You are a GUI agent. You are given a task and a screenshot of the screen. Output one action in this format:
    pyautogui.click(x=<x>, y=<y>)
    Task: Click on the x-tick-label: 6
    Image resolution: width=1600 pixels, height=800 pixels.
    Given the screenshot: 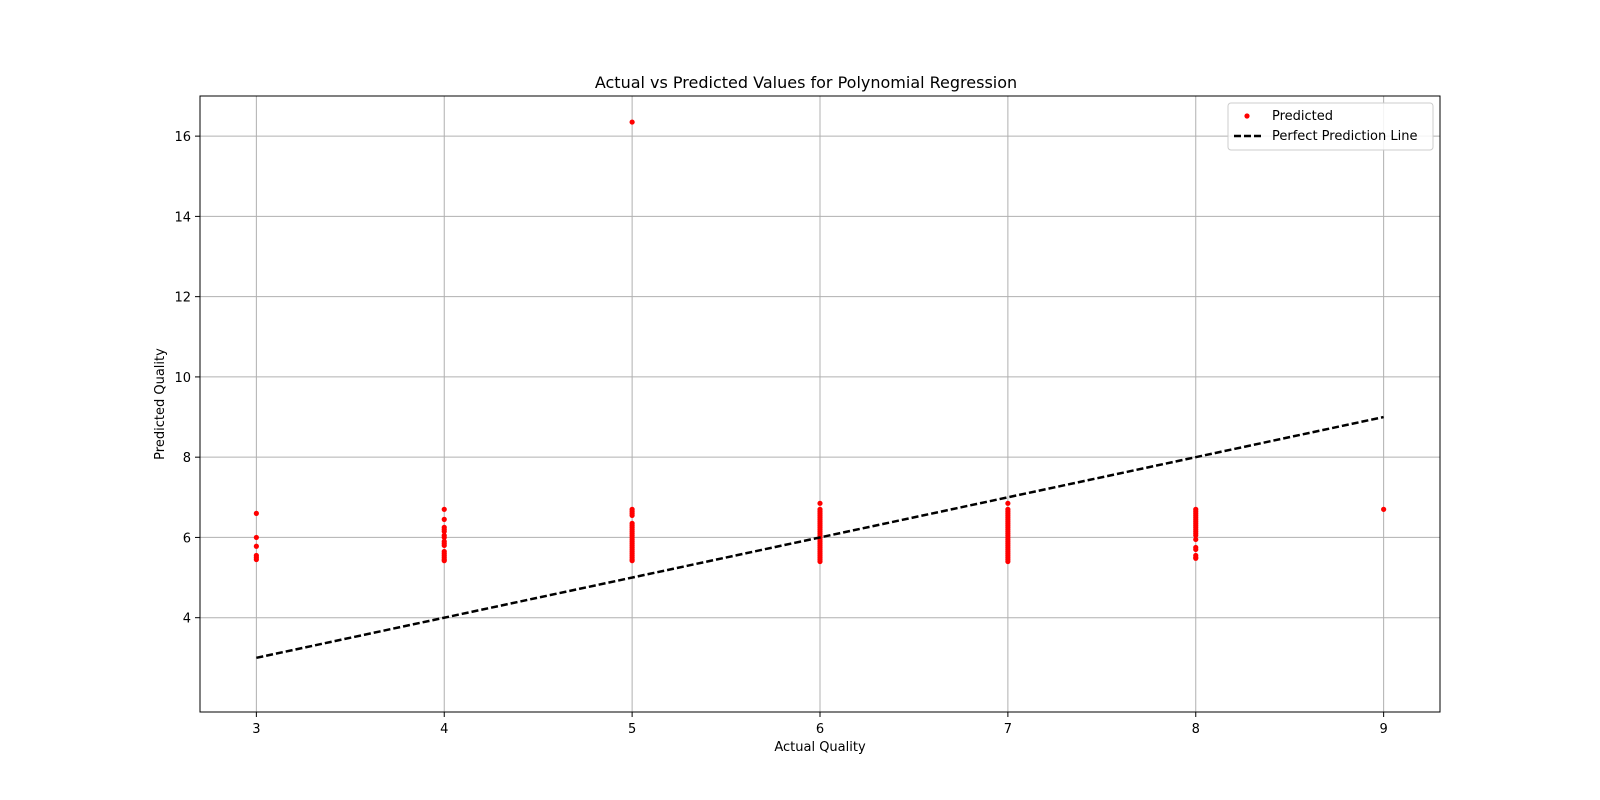 What is the action you would take?
    pyautogui.click(x=820, y=729)
    